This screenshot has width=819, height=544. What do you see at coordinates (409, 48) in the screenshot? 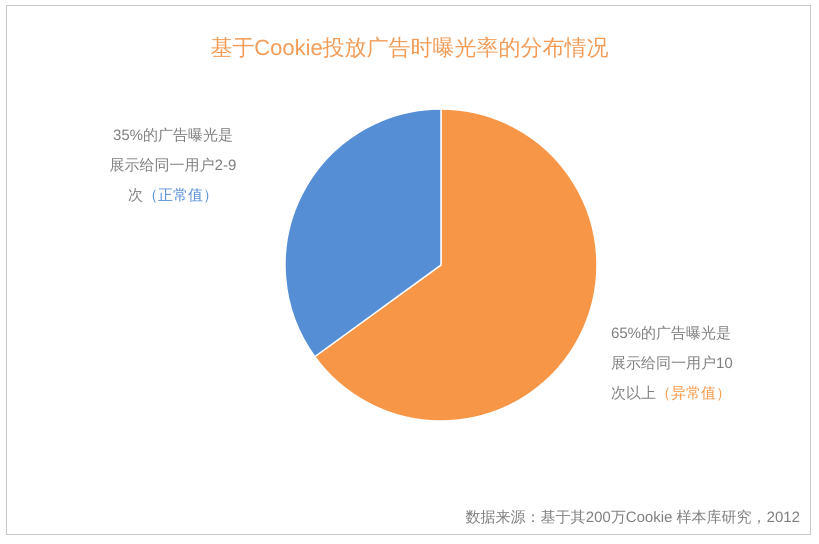
I see `chart-title: 基于Cookie投放广告时曝光率的分布情况` at bounding box center [409, 48].